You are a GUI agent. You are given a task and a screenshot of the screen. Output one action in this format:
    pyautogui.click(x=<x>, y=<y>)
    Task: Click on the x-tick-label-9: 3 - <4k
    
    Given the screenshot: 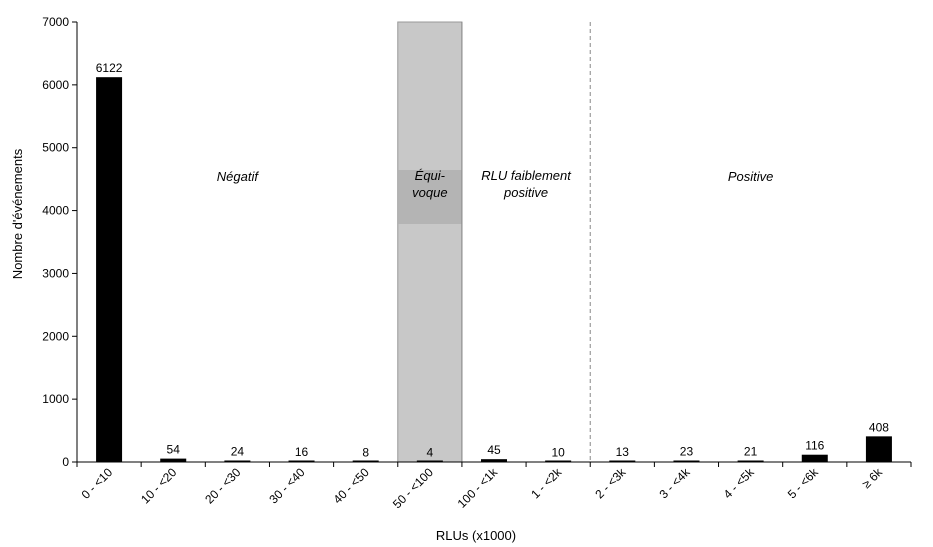 What is the action you would take?
    pyautogui.click(x=674, y=483)
    